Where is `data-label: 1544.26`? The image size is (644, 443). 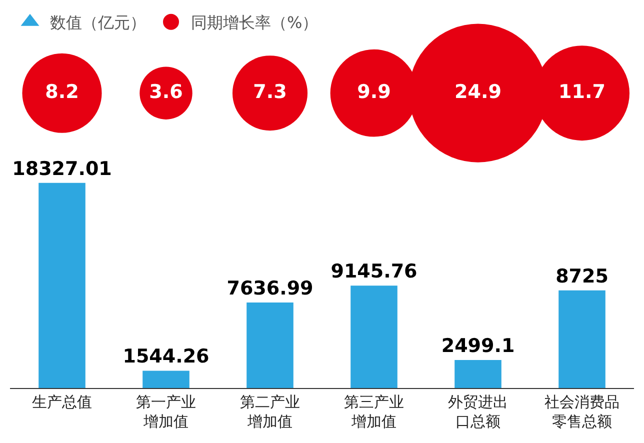
data-label: 1544.26 is located at coordinates (166, 357).